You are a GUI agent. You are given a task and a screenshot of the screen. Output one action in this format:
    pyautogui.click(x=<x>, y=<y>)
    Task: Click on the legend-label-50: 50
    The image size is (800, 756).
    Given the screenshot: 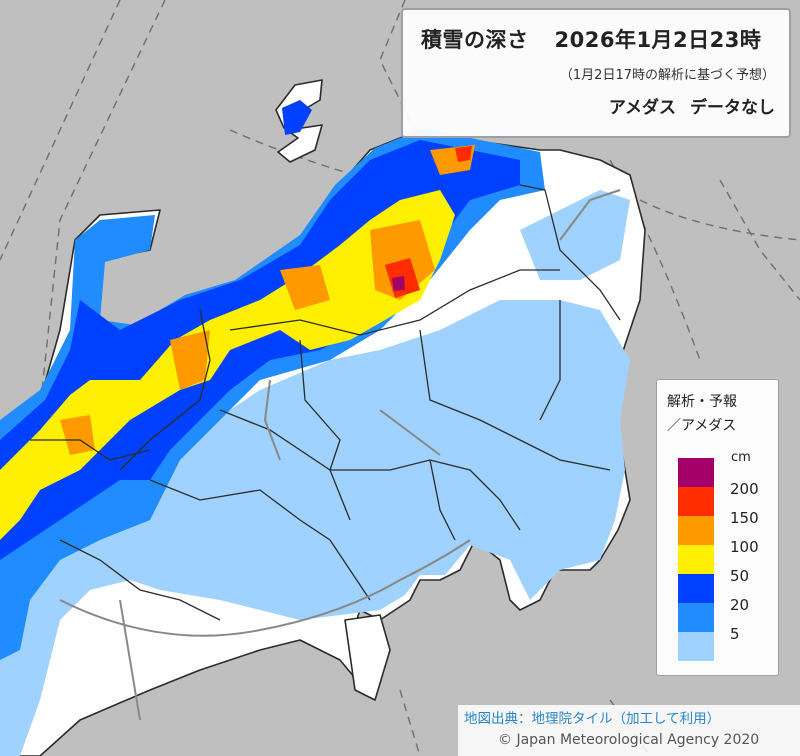 What is the action you would take?
    pyautogui.click(x=740, y=576)
    